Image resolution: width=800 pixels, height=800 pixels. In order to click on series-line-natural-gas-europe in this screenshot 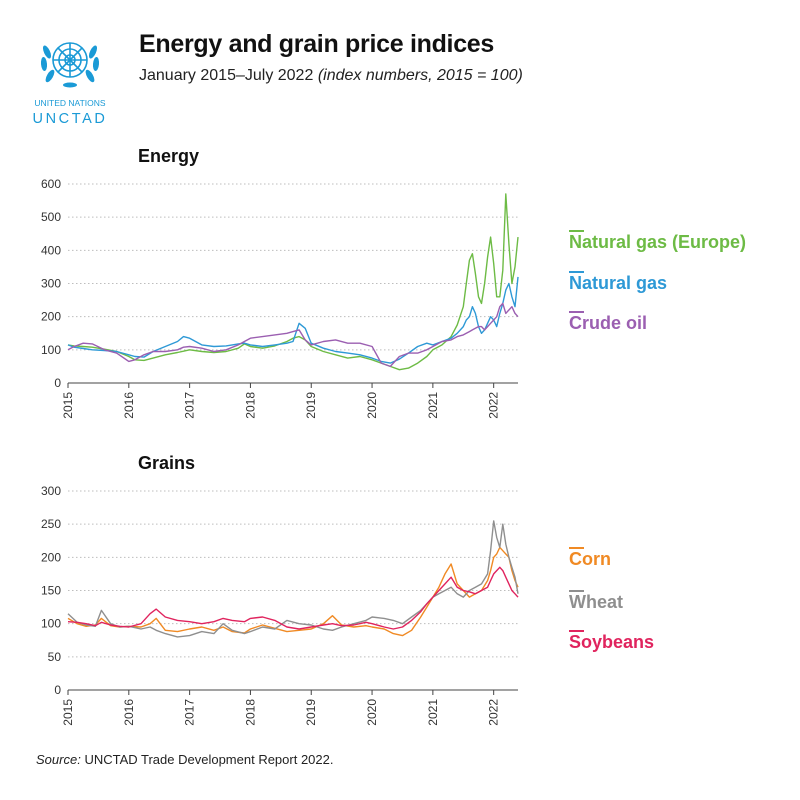, I will do `click(293, 282)`.